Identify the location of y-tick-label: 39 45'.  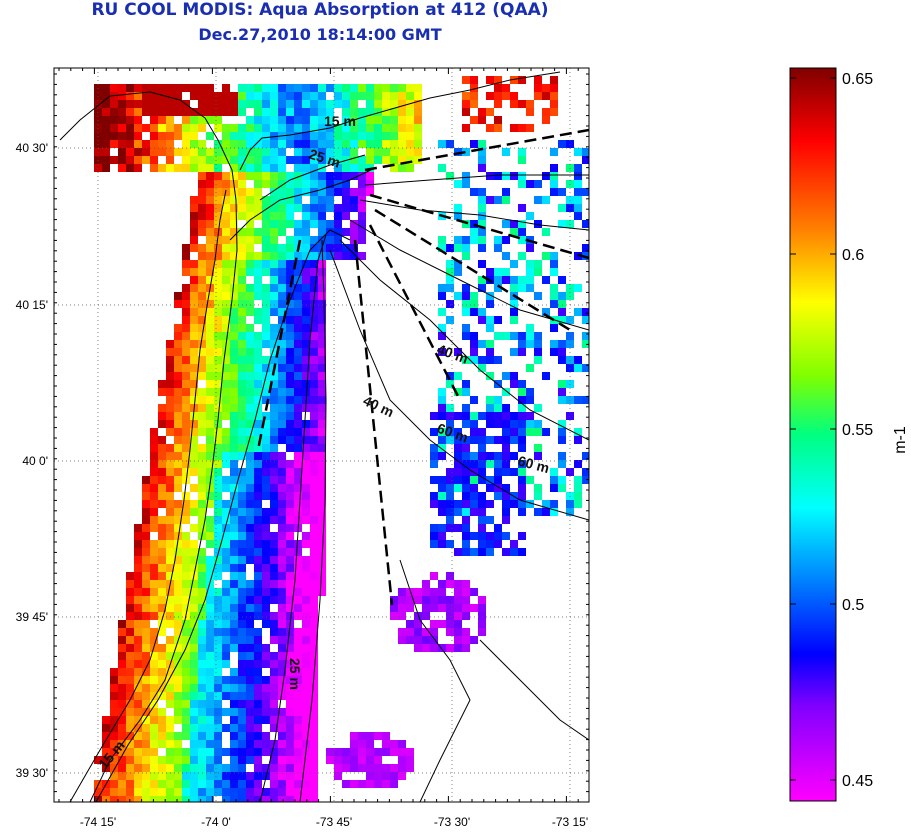
(32, 617).